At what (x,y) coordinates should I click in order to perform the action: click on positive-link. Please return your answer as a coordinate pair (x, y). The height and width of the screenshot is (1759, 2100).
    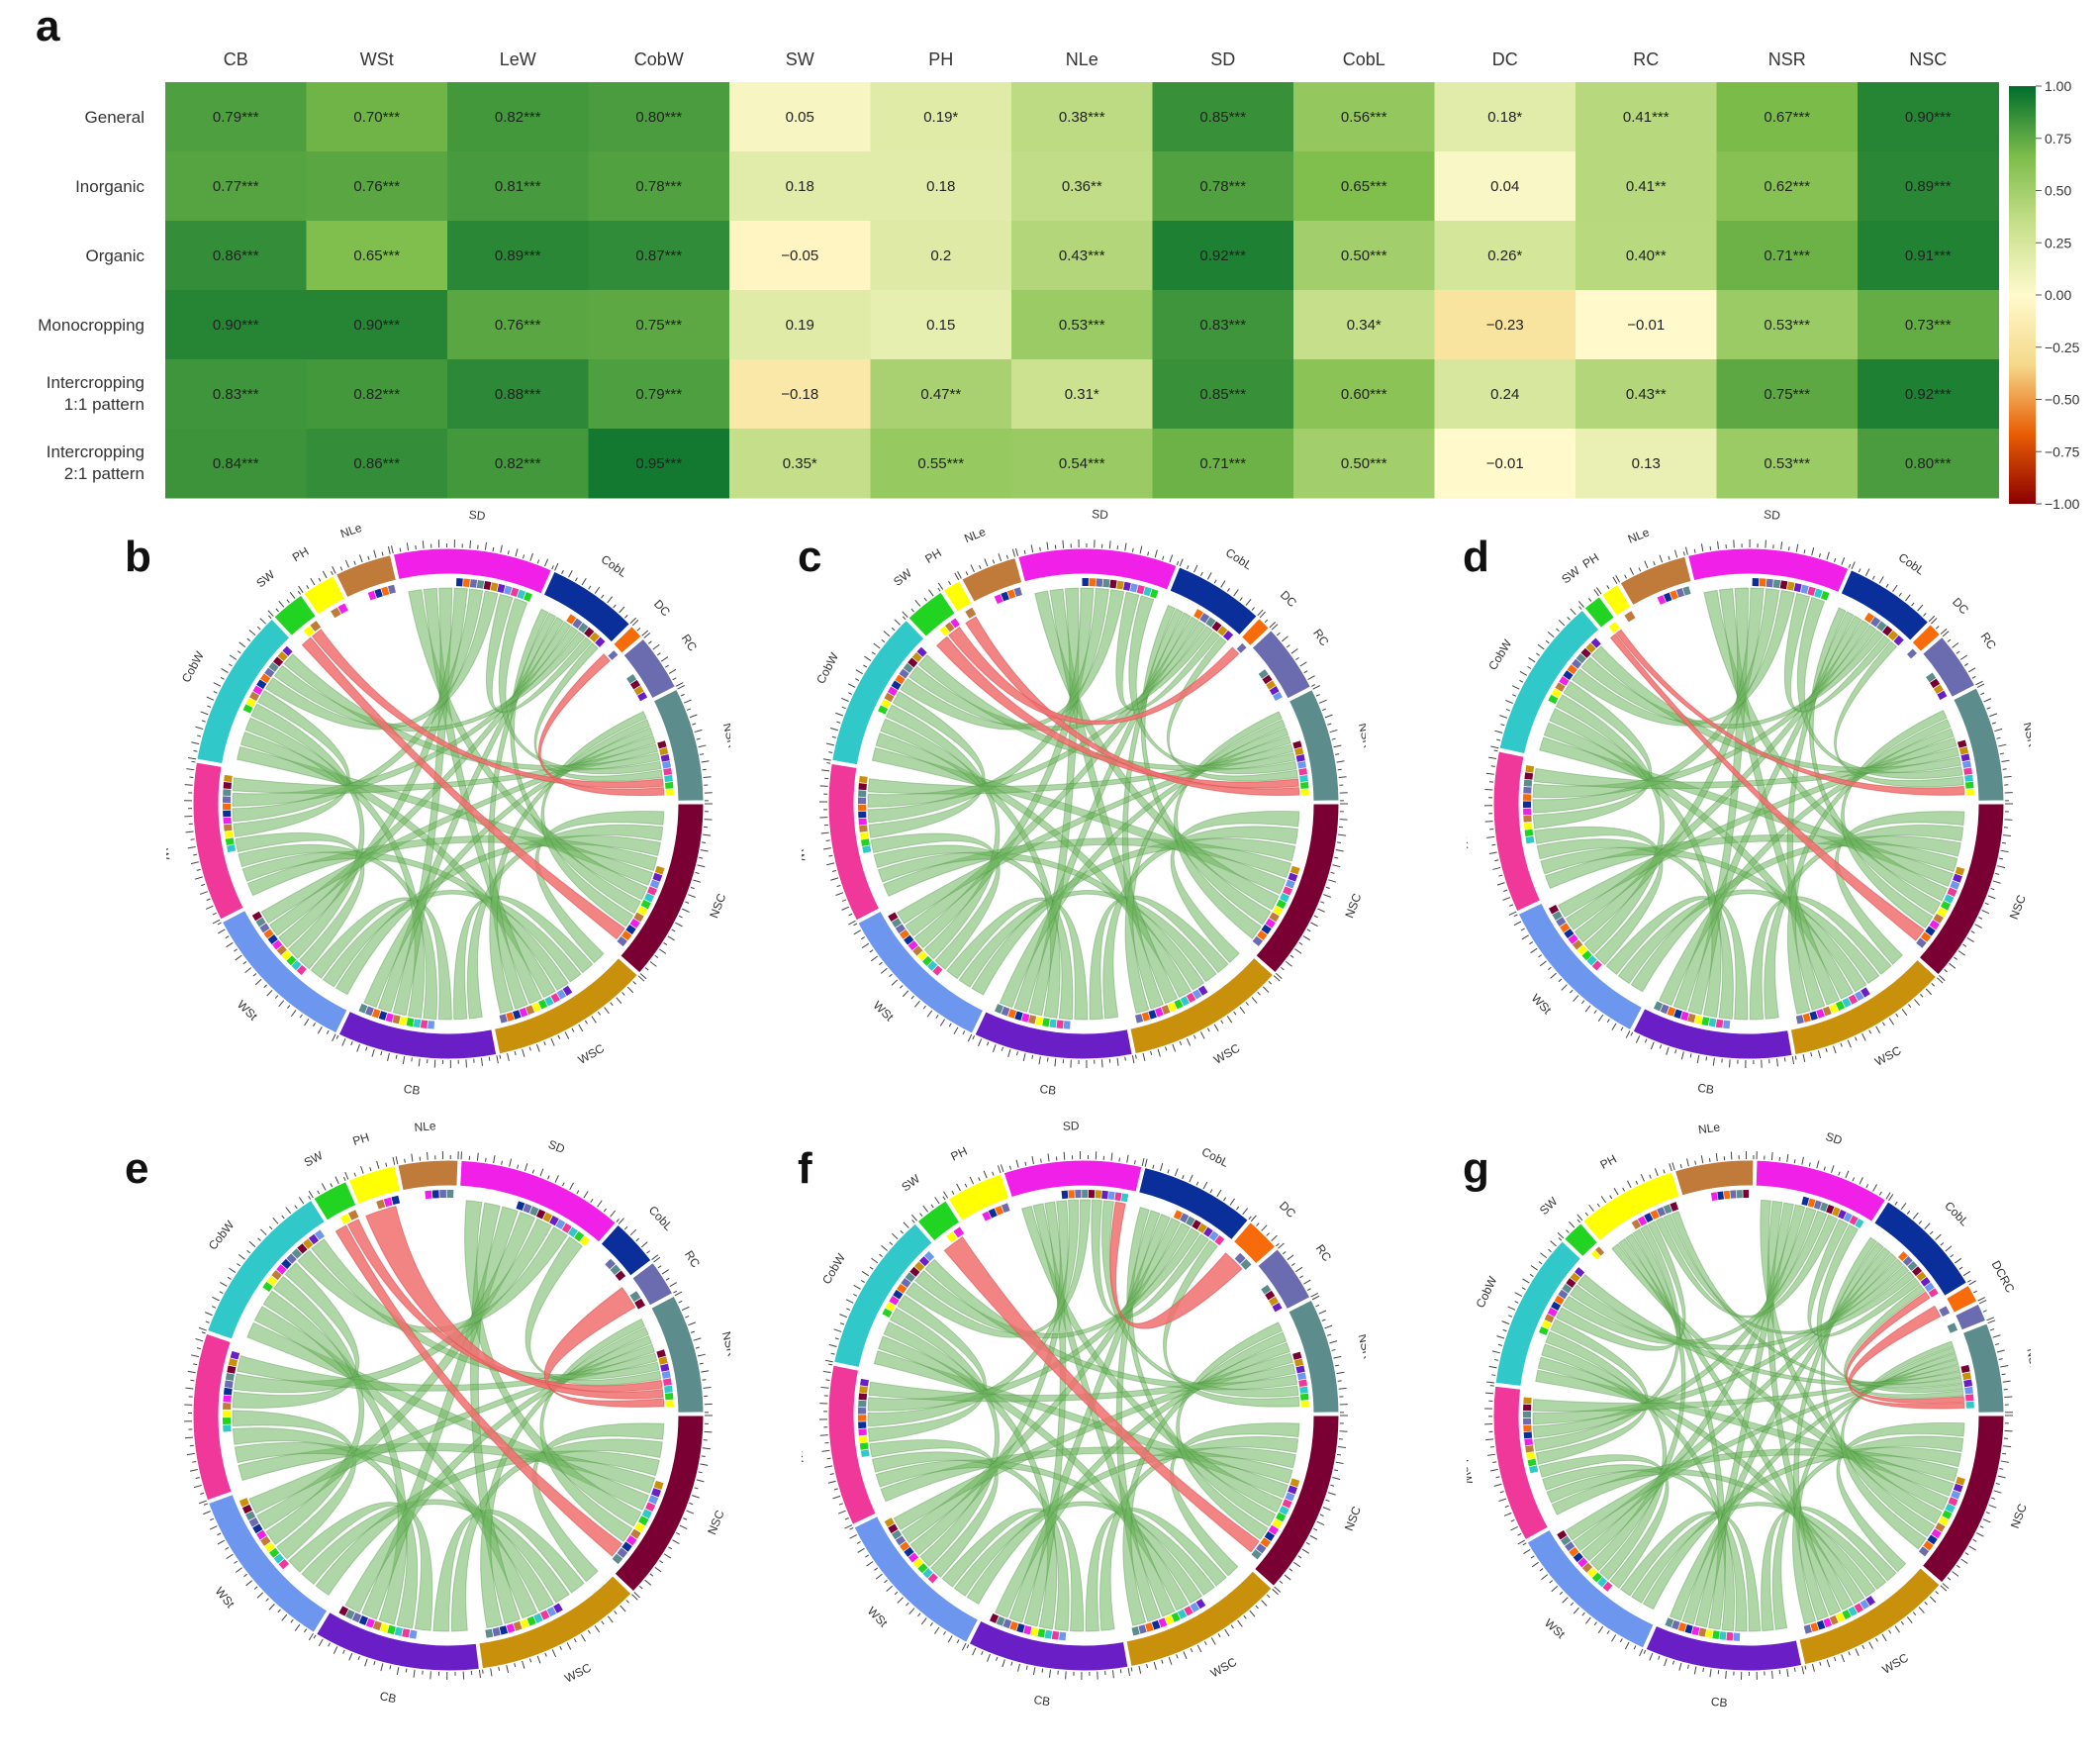
    Looking at the image, I should click on (936, 901).